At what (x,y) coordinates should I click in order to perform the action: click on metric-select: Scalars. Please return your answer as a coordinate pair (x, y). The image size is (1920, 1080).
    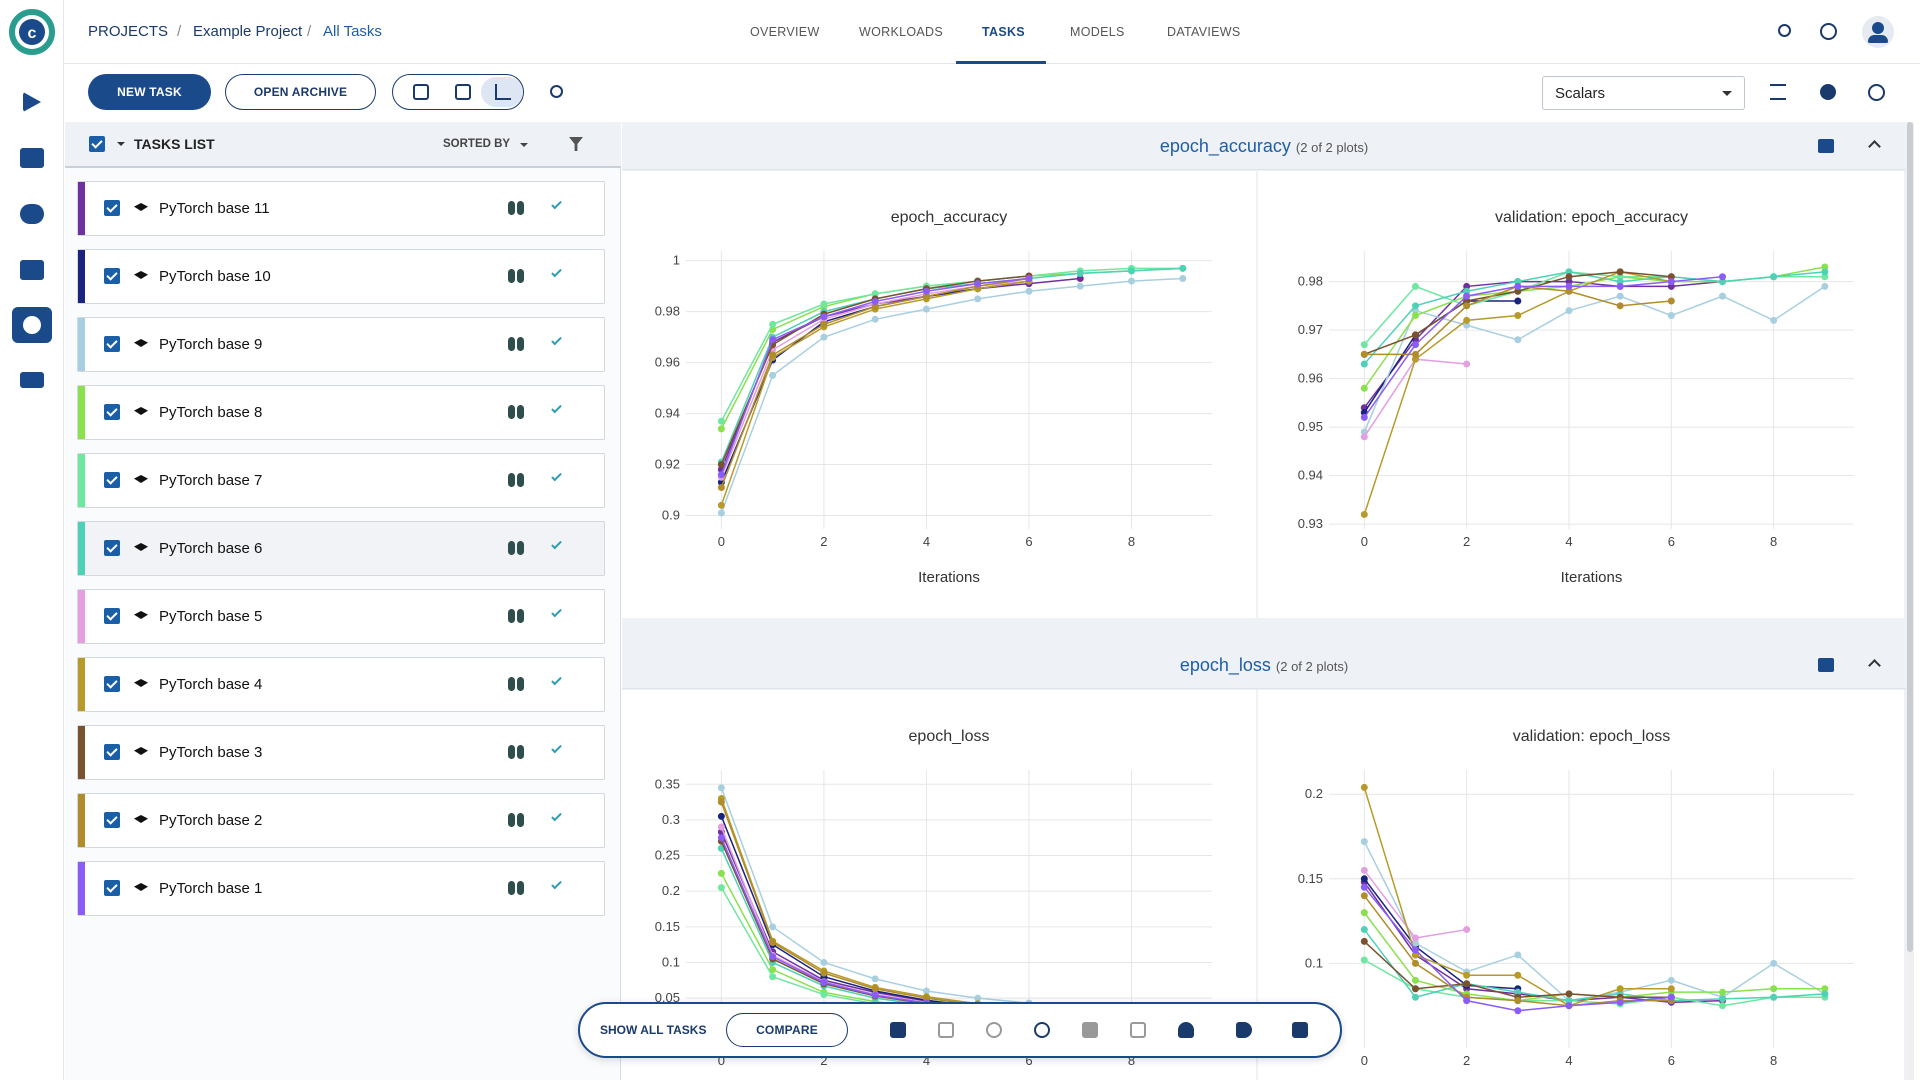
    Looking at the image, I should click on (1643, 93).